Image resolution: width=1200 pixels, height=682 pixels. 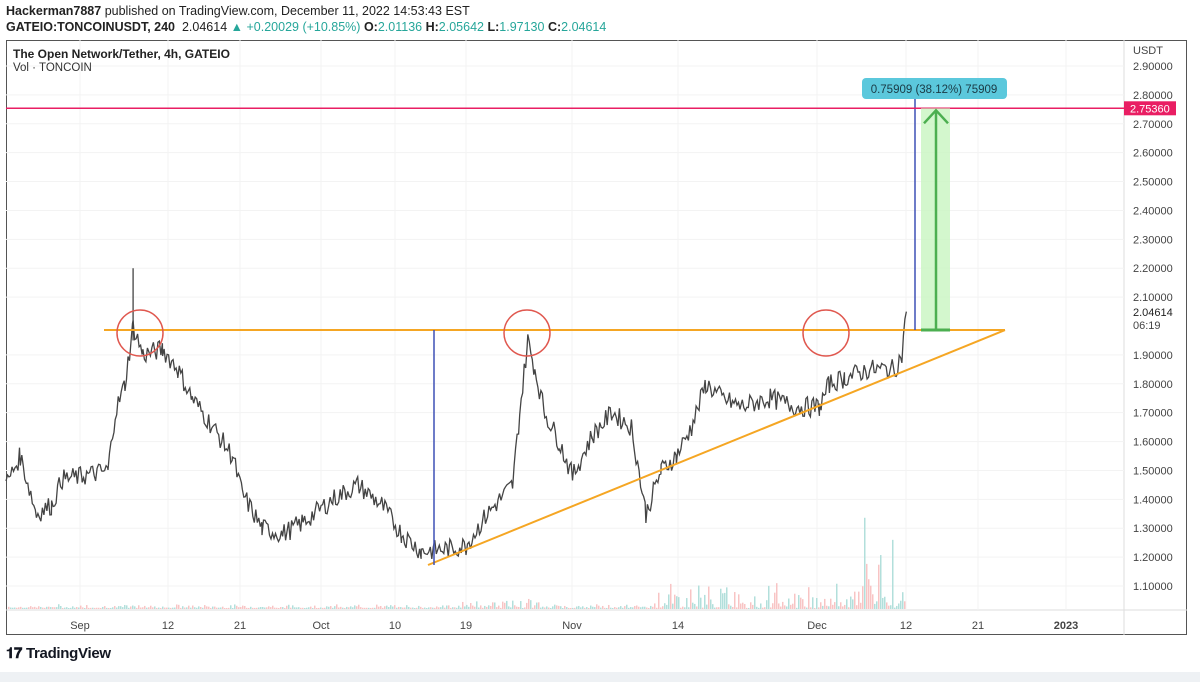 What do you see at coordinates (1153, 414) in the screenshot?
I see `y-tick-label: 1.70000` at bounding box center [1153, 414].